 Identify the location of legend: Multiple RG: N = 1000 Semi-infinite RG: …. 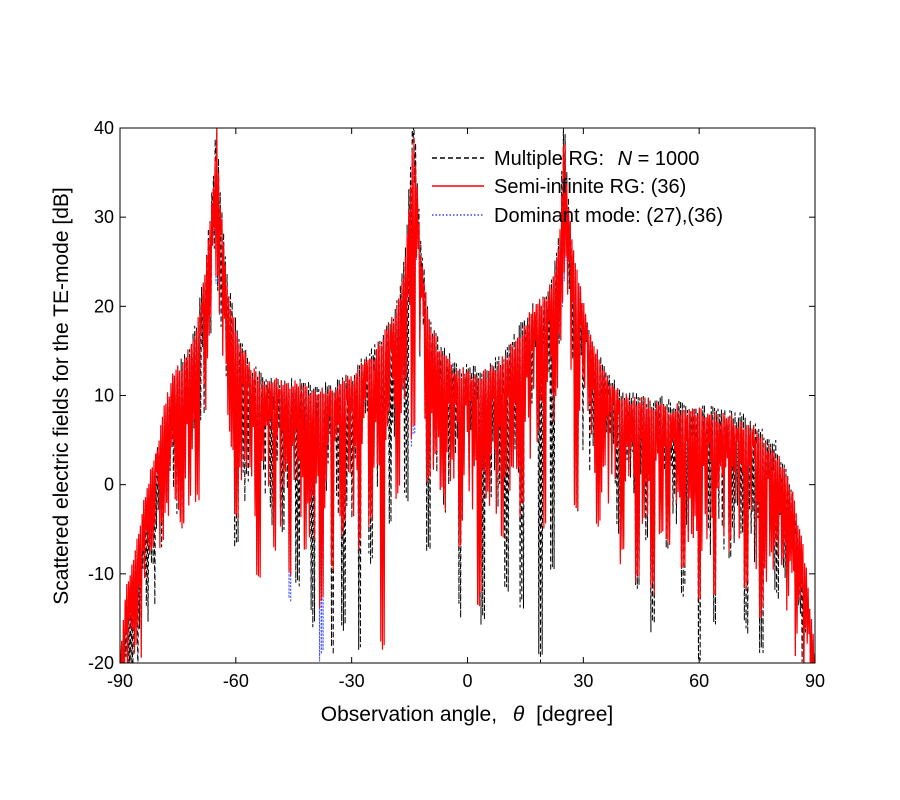
(577, 187).